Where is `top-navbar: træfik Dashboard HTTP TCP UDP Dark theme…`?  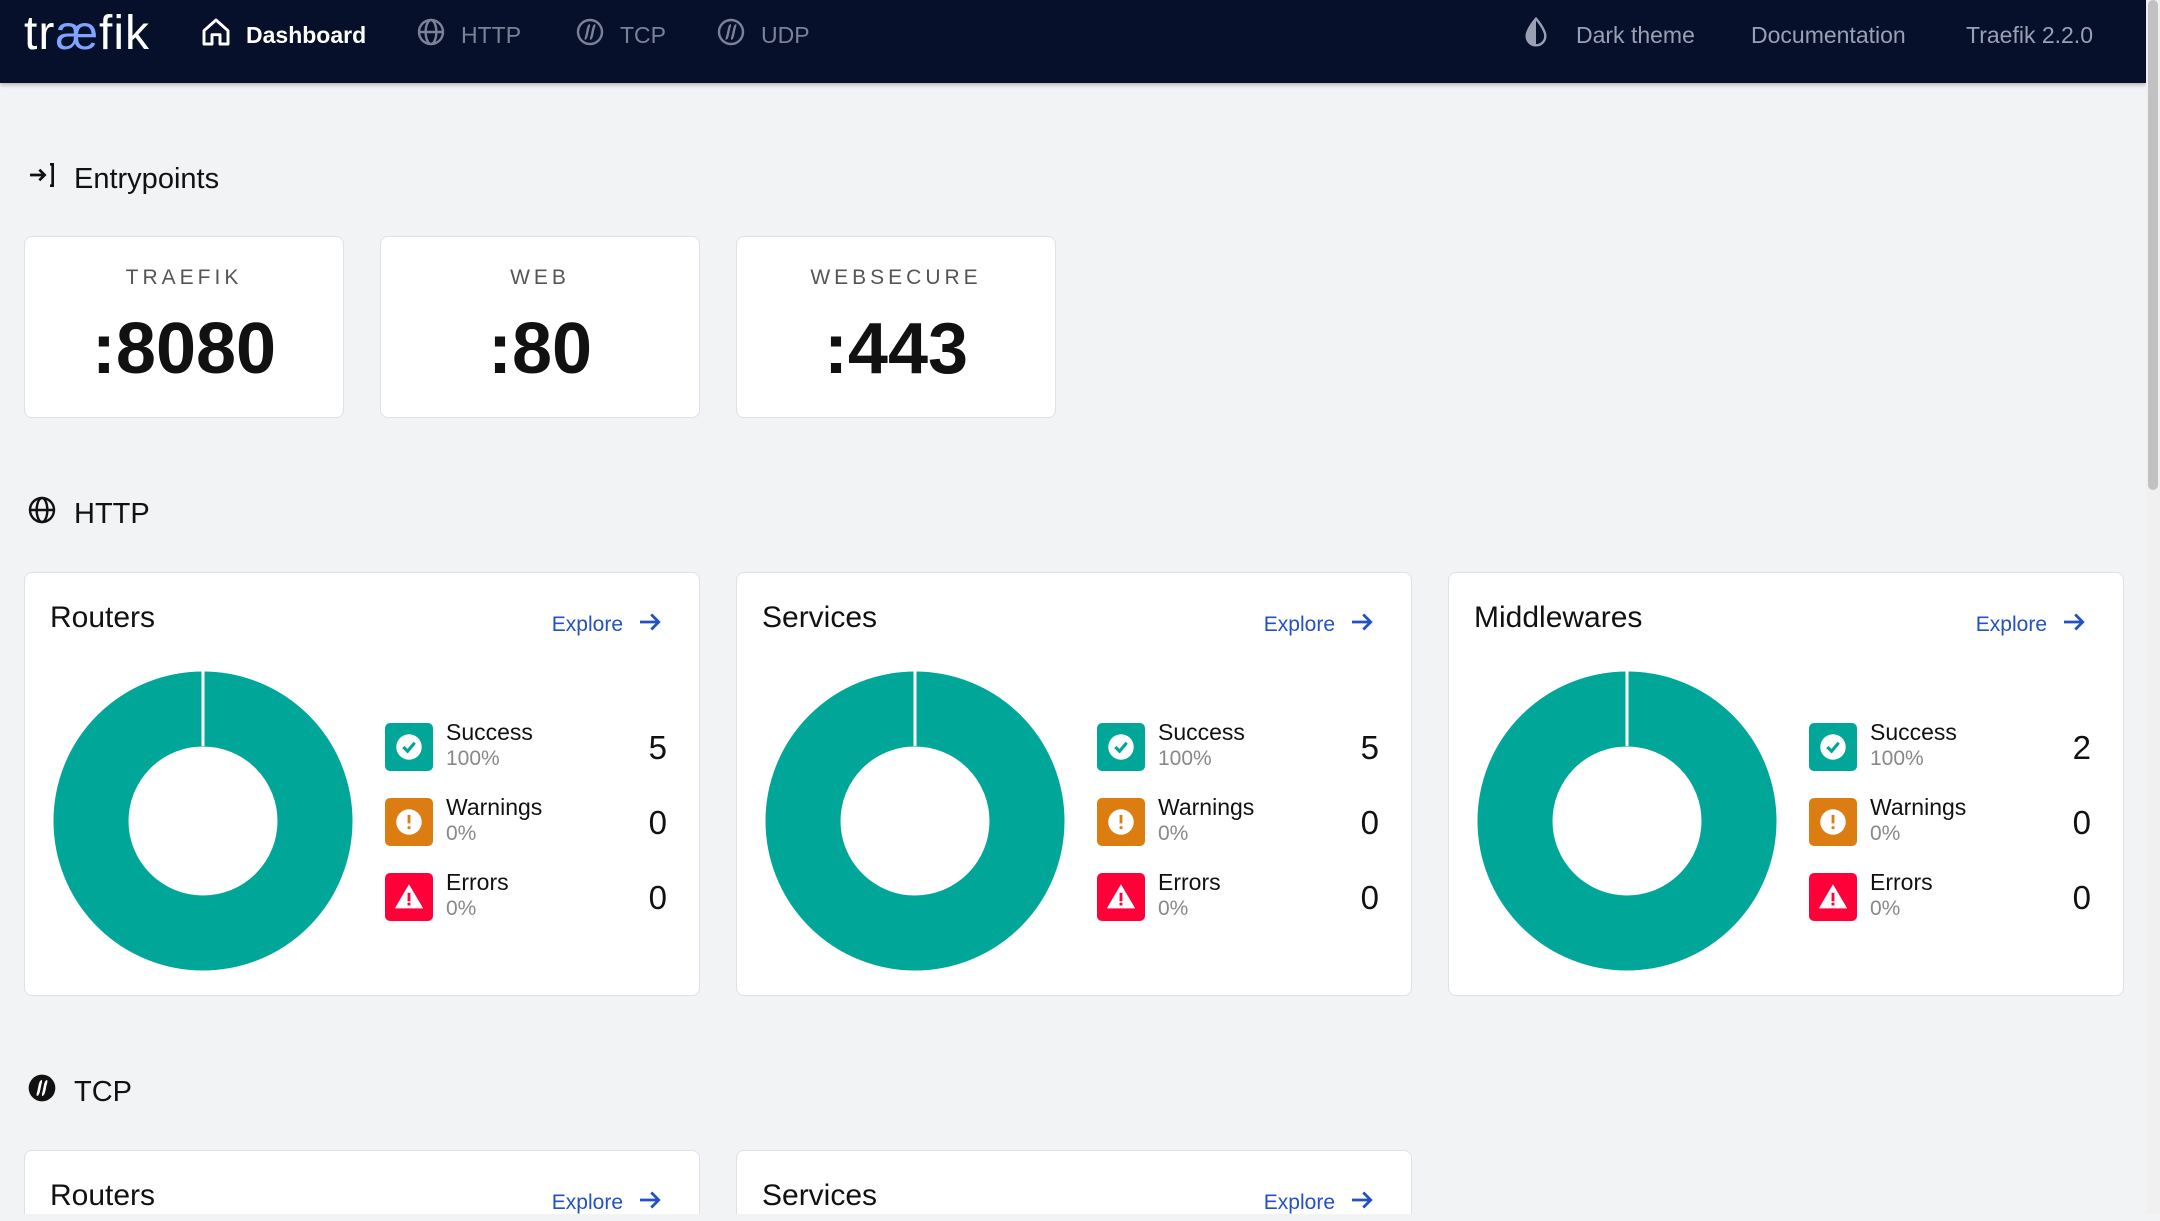
top-navbar: træfik Dashboard HTTP TCP UDP Dark theme… is located at coordinates (1073, 41).